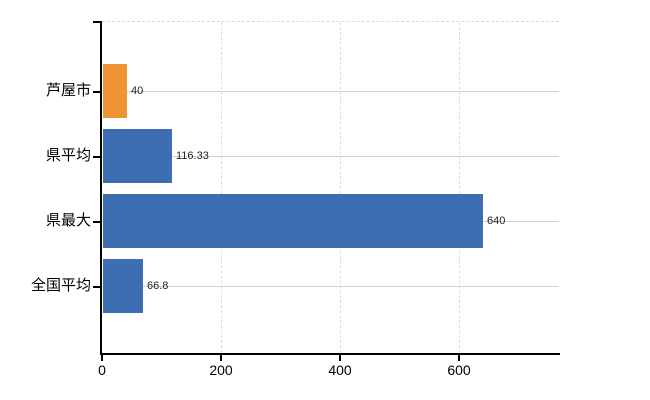 The width and height of the screenshot is (650, 400). What do you see at coordinates (192, 156) in the screenshot?
I see `value-label: 116.33` at bounding box center [192, 156].